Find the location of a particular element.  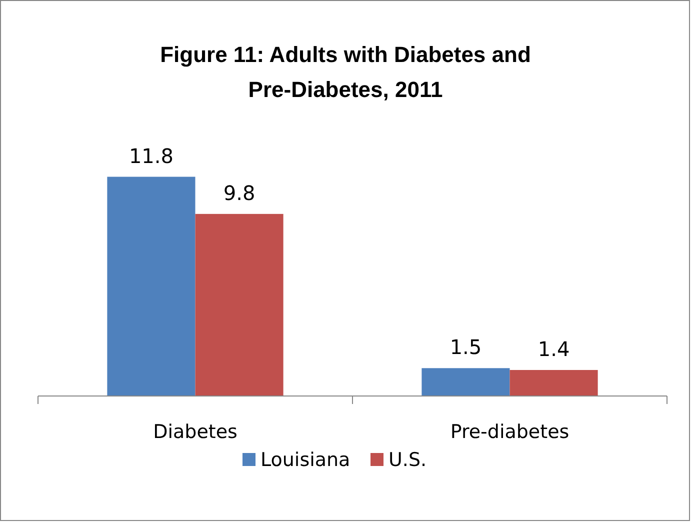

data-label: 9.8 is located at coordinates (239, 192).